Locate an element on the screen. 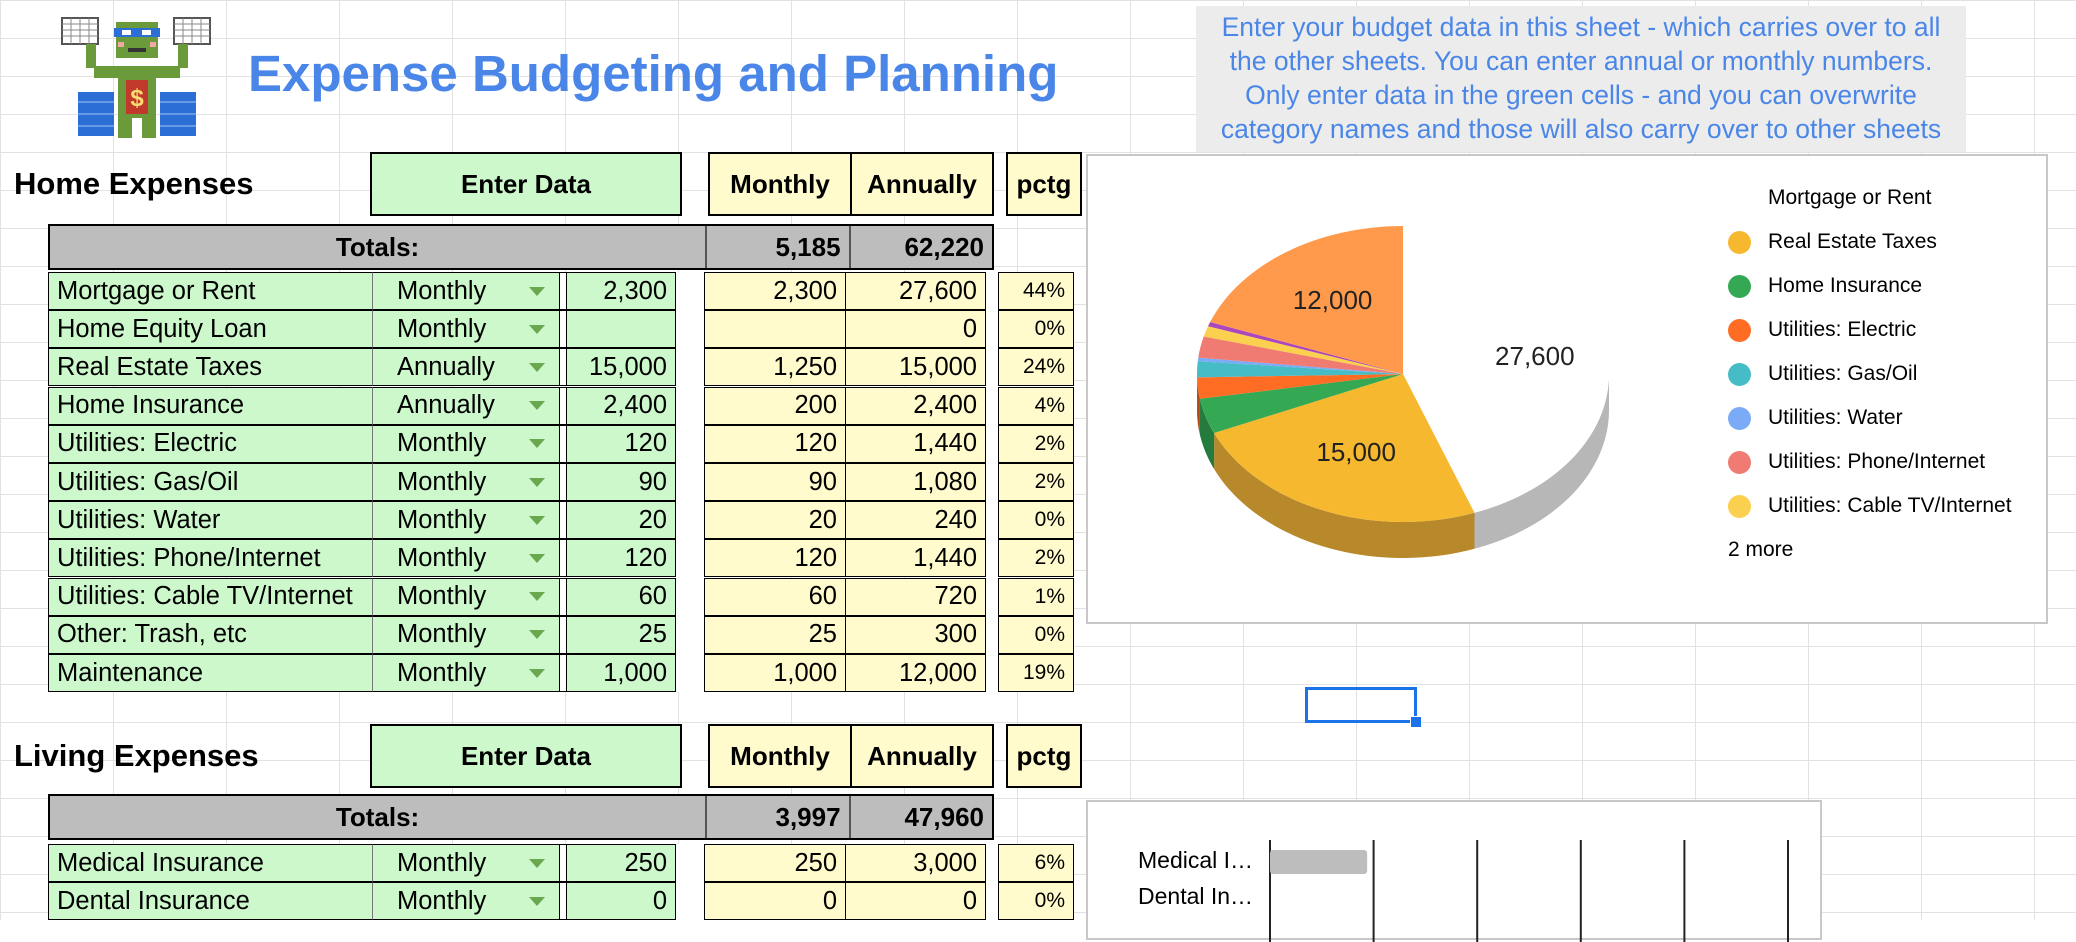 The image size is (2076, 942). legend-label: Utilities: Phone/Internet is located at coordinates (1876, 462).